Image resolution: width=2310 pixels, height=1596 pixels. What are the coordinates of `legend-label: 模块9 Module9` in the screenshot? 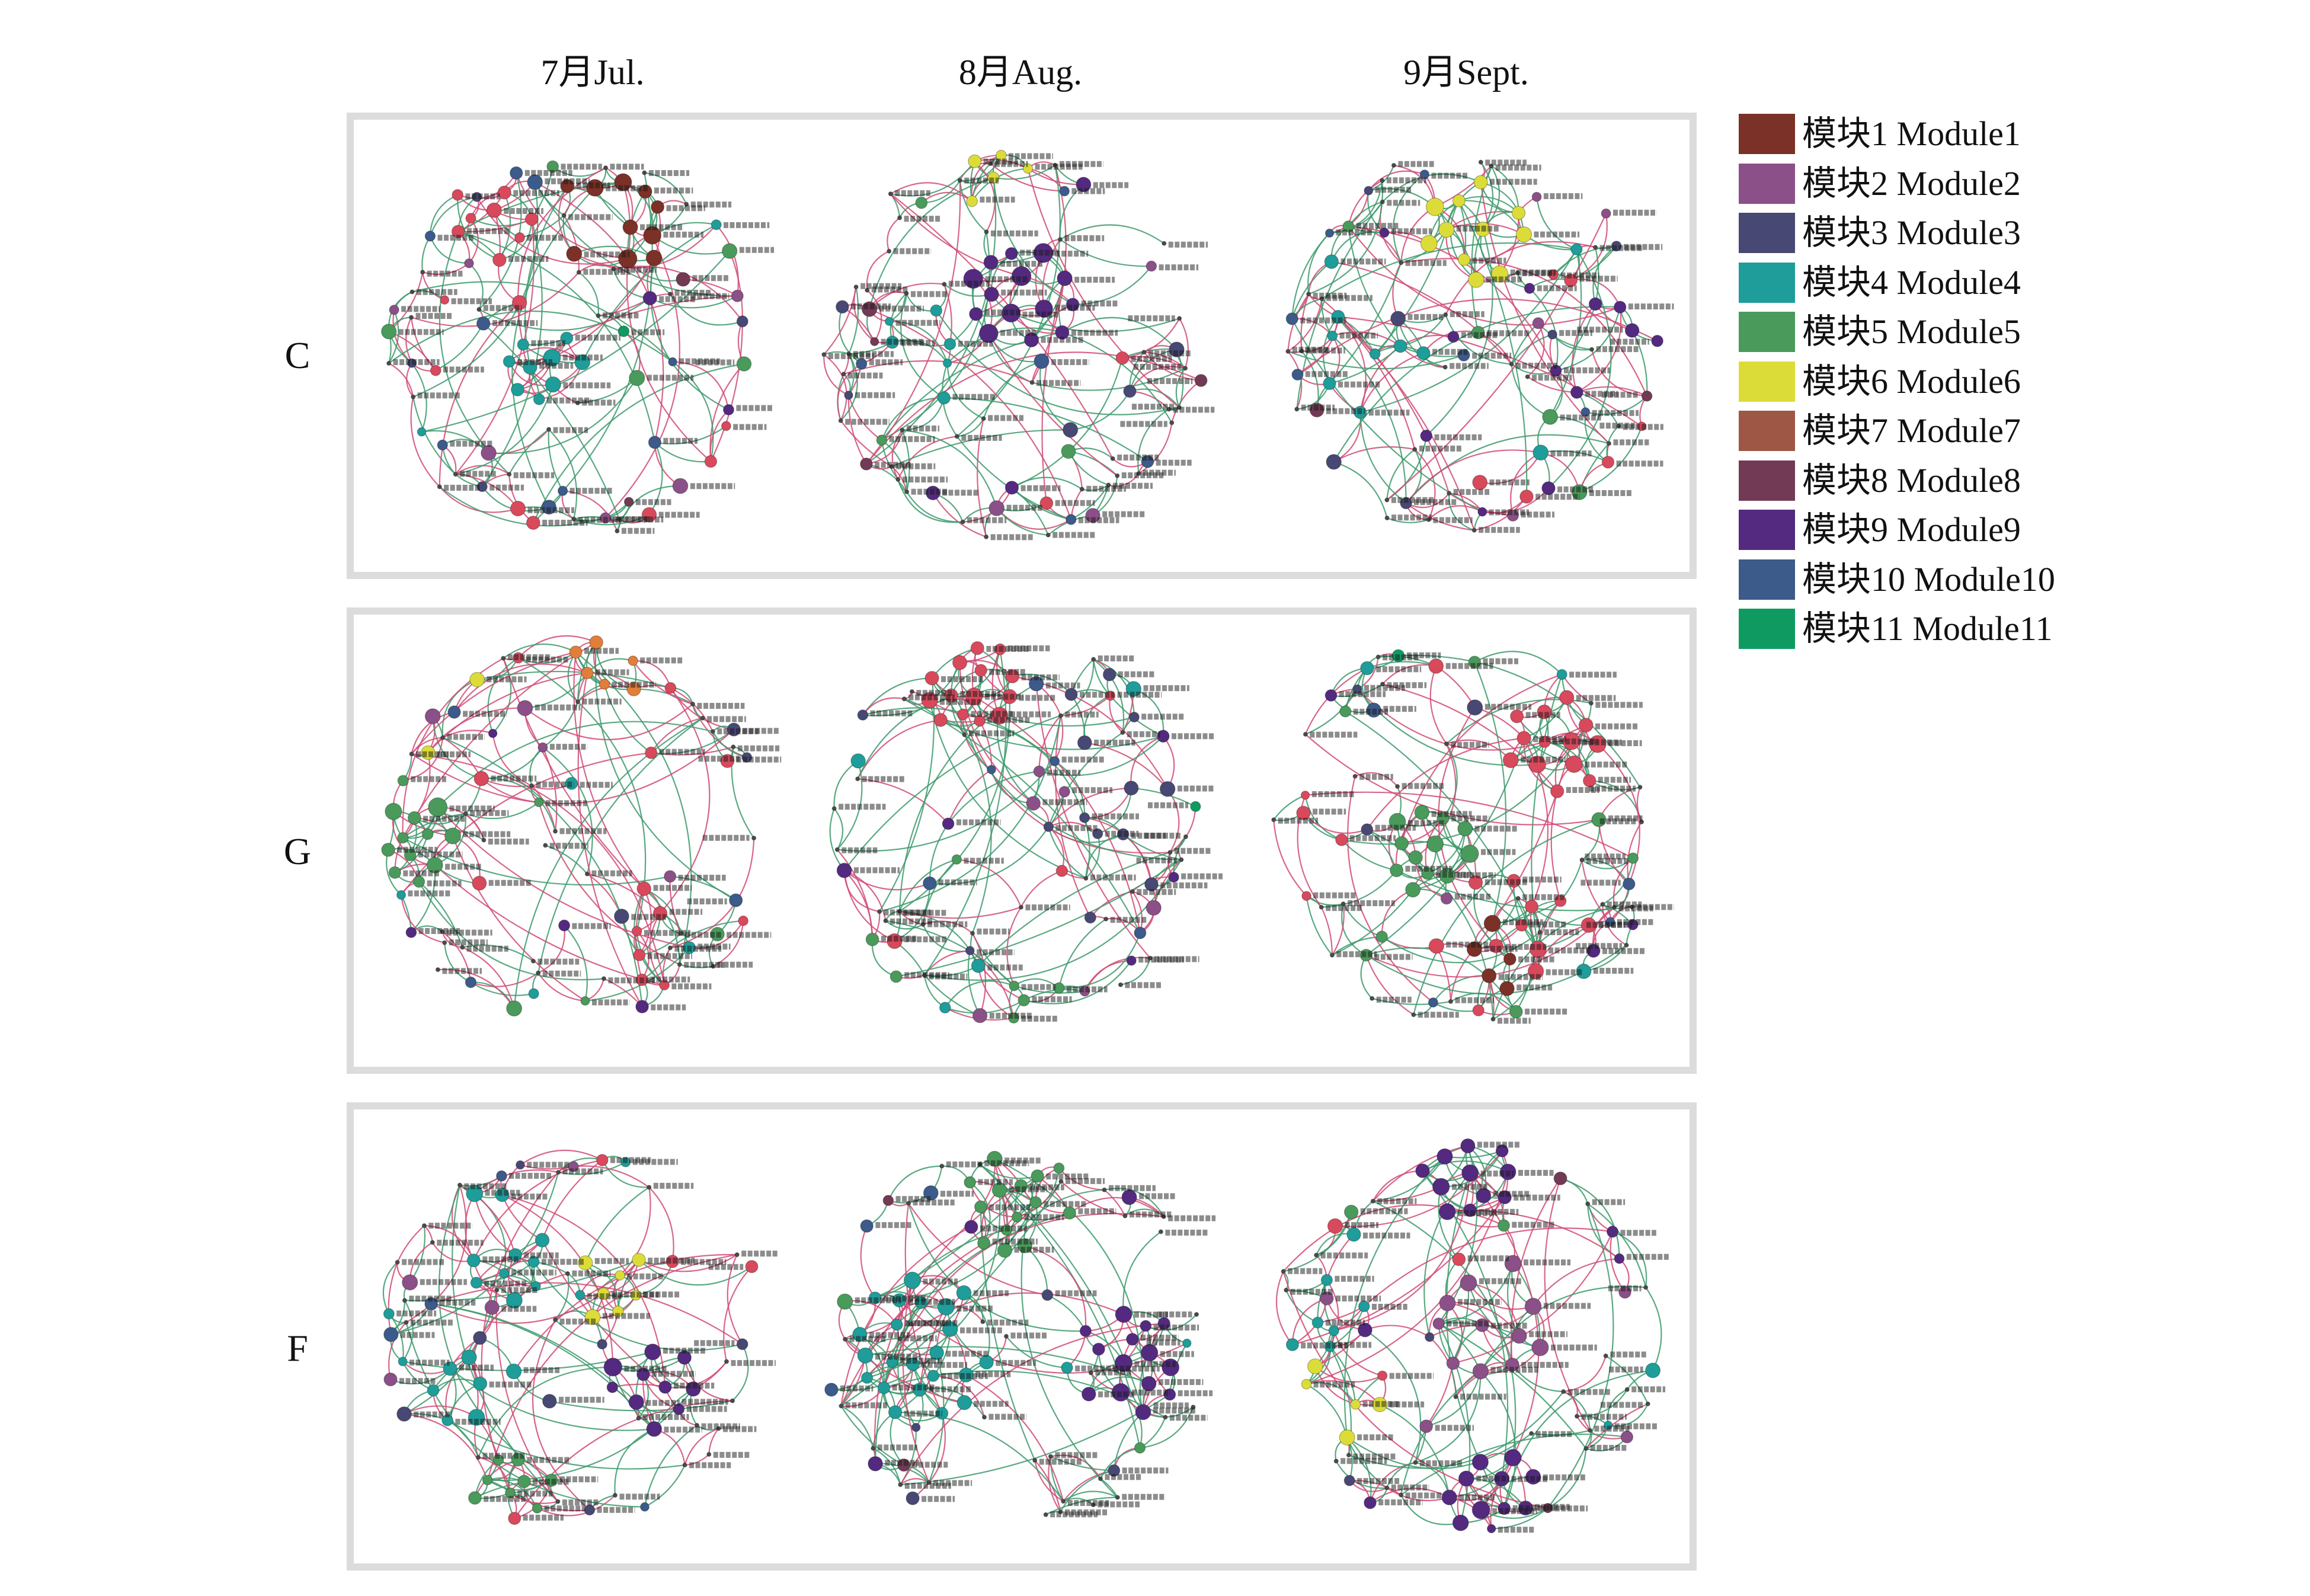 It's located at (1911, 529).